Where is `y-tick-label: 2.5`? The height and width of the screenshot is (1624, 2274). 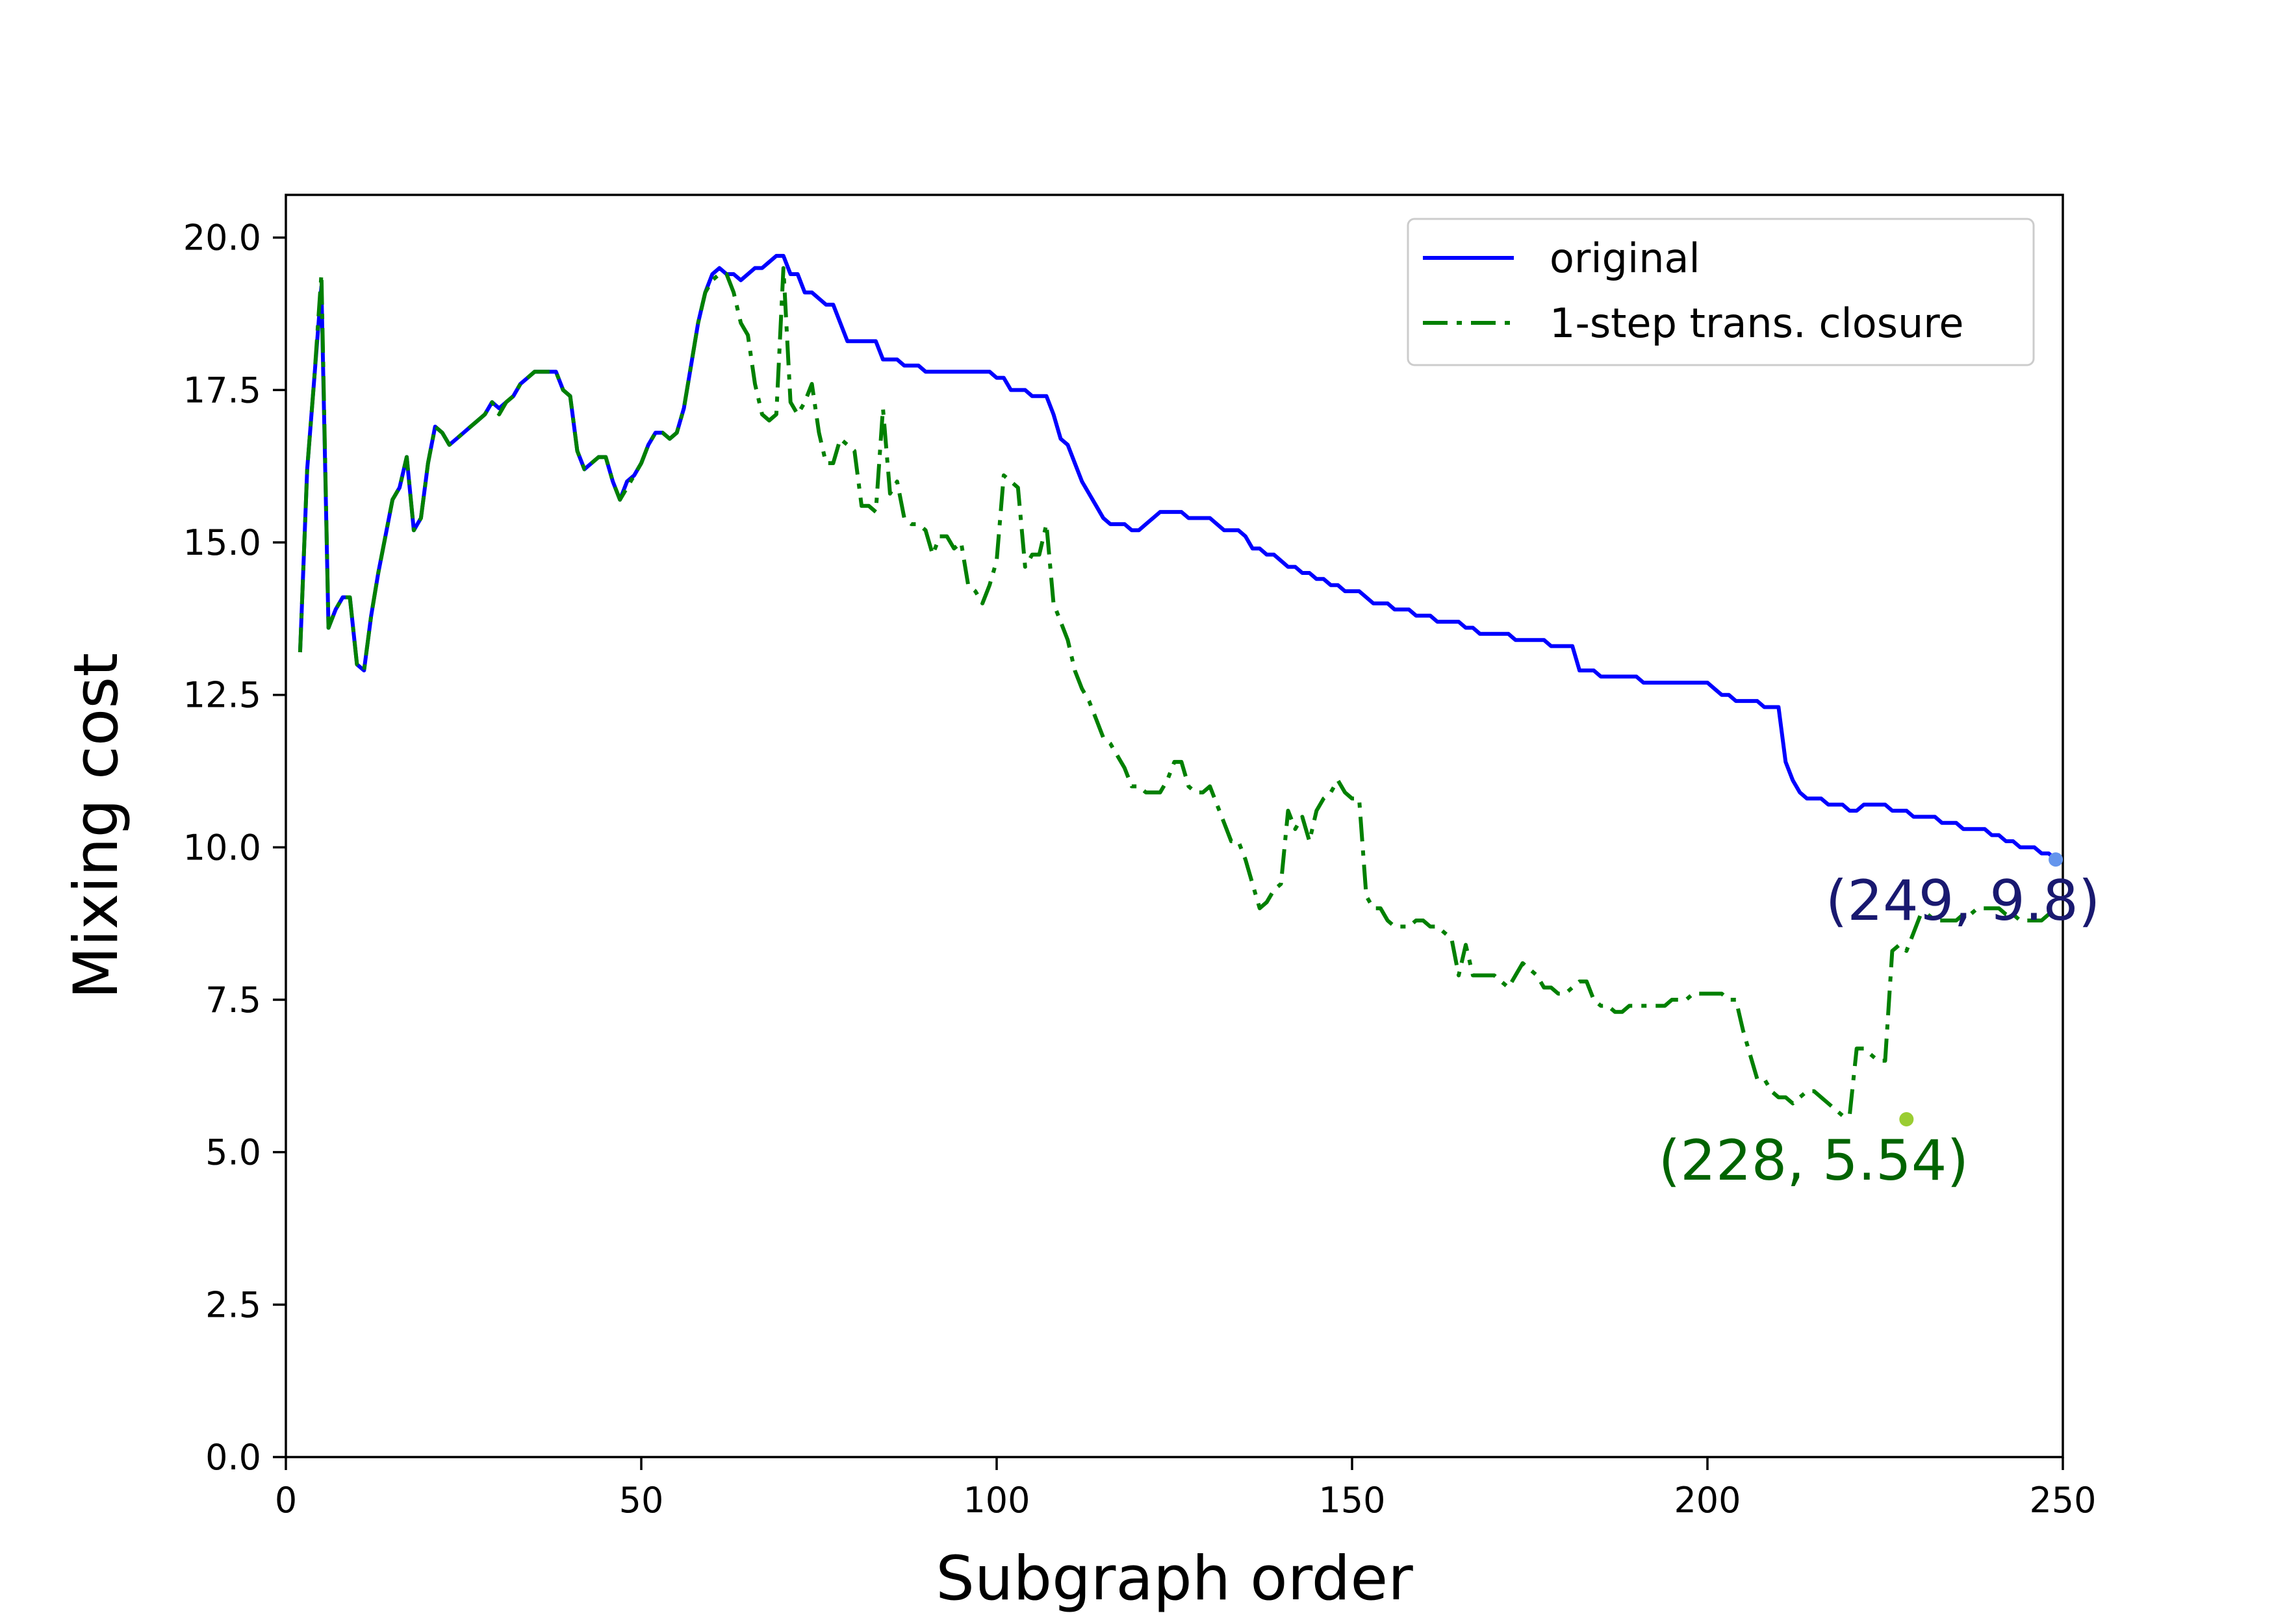 y-tick-label: 2.5 is located at coordinates (233, 1304).